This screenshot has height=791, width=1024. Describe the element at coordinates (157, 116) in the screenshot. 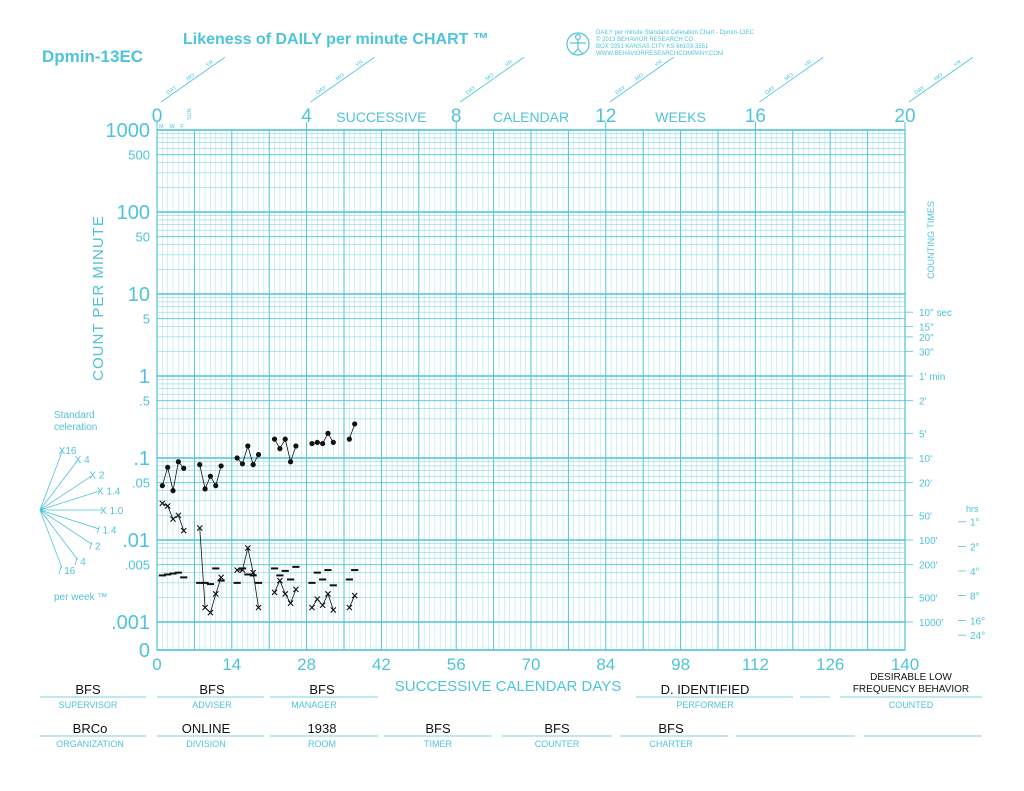

I see `week-tick-label: 0` at that location.